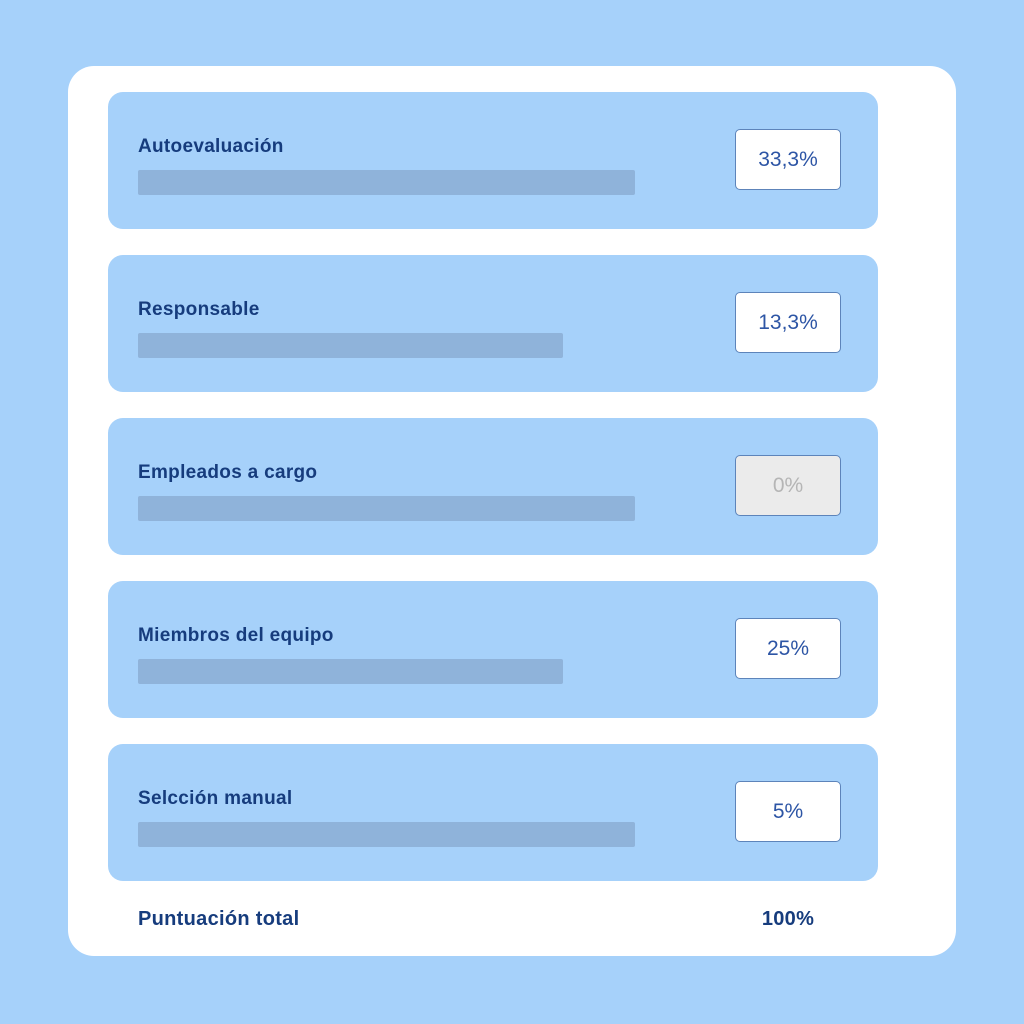 The image size is (1024, 1024). I want to click on total-row: Puntuación total 100%, so click(543, 922).